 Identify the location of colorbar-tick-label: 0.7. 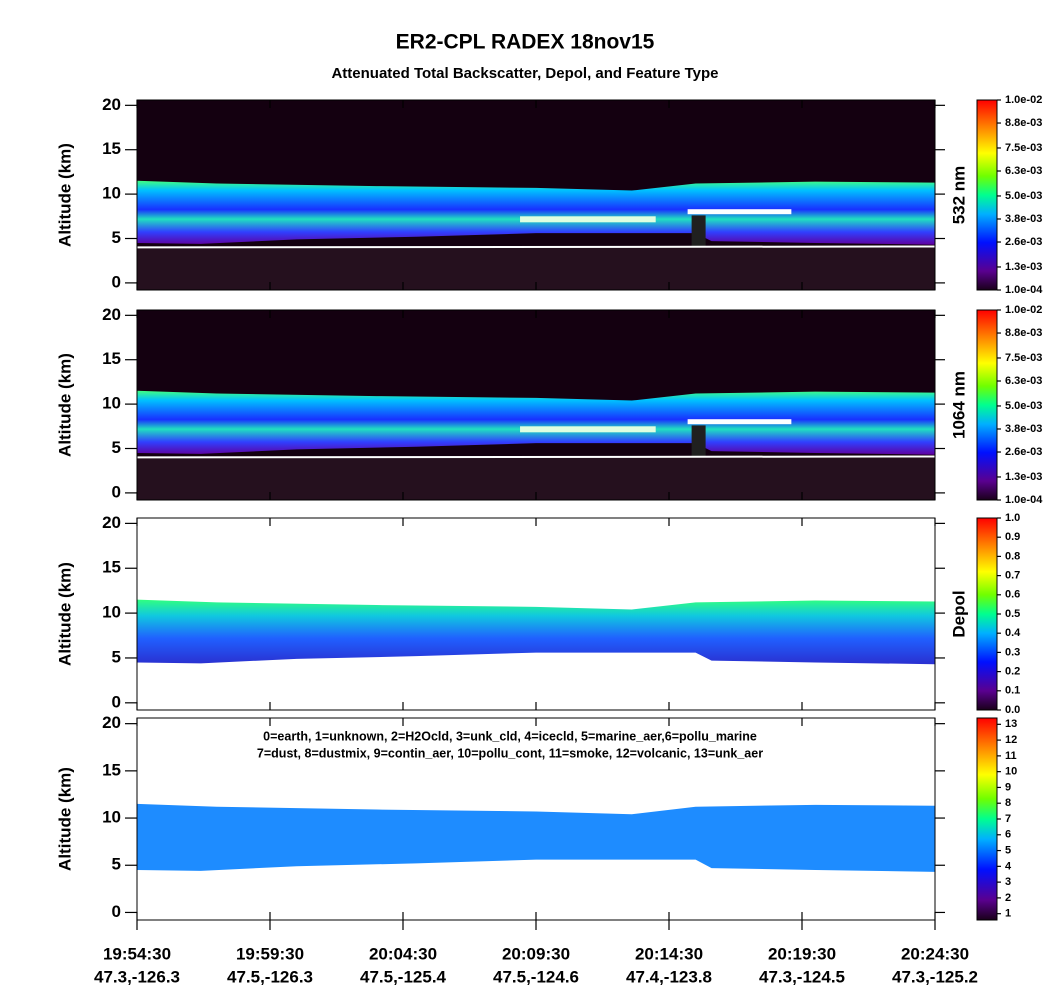
(1012, 576).